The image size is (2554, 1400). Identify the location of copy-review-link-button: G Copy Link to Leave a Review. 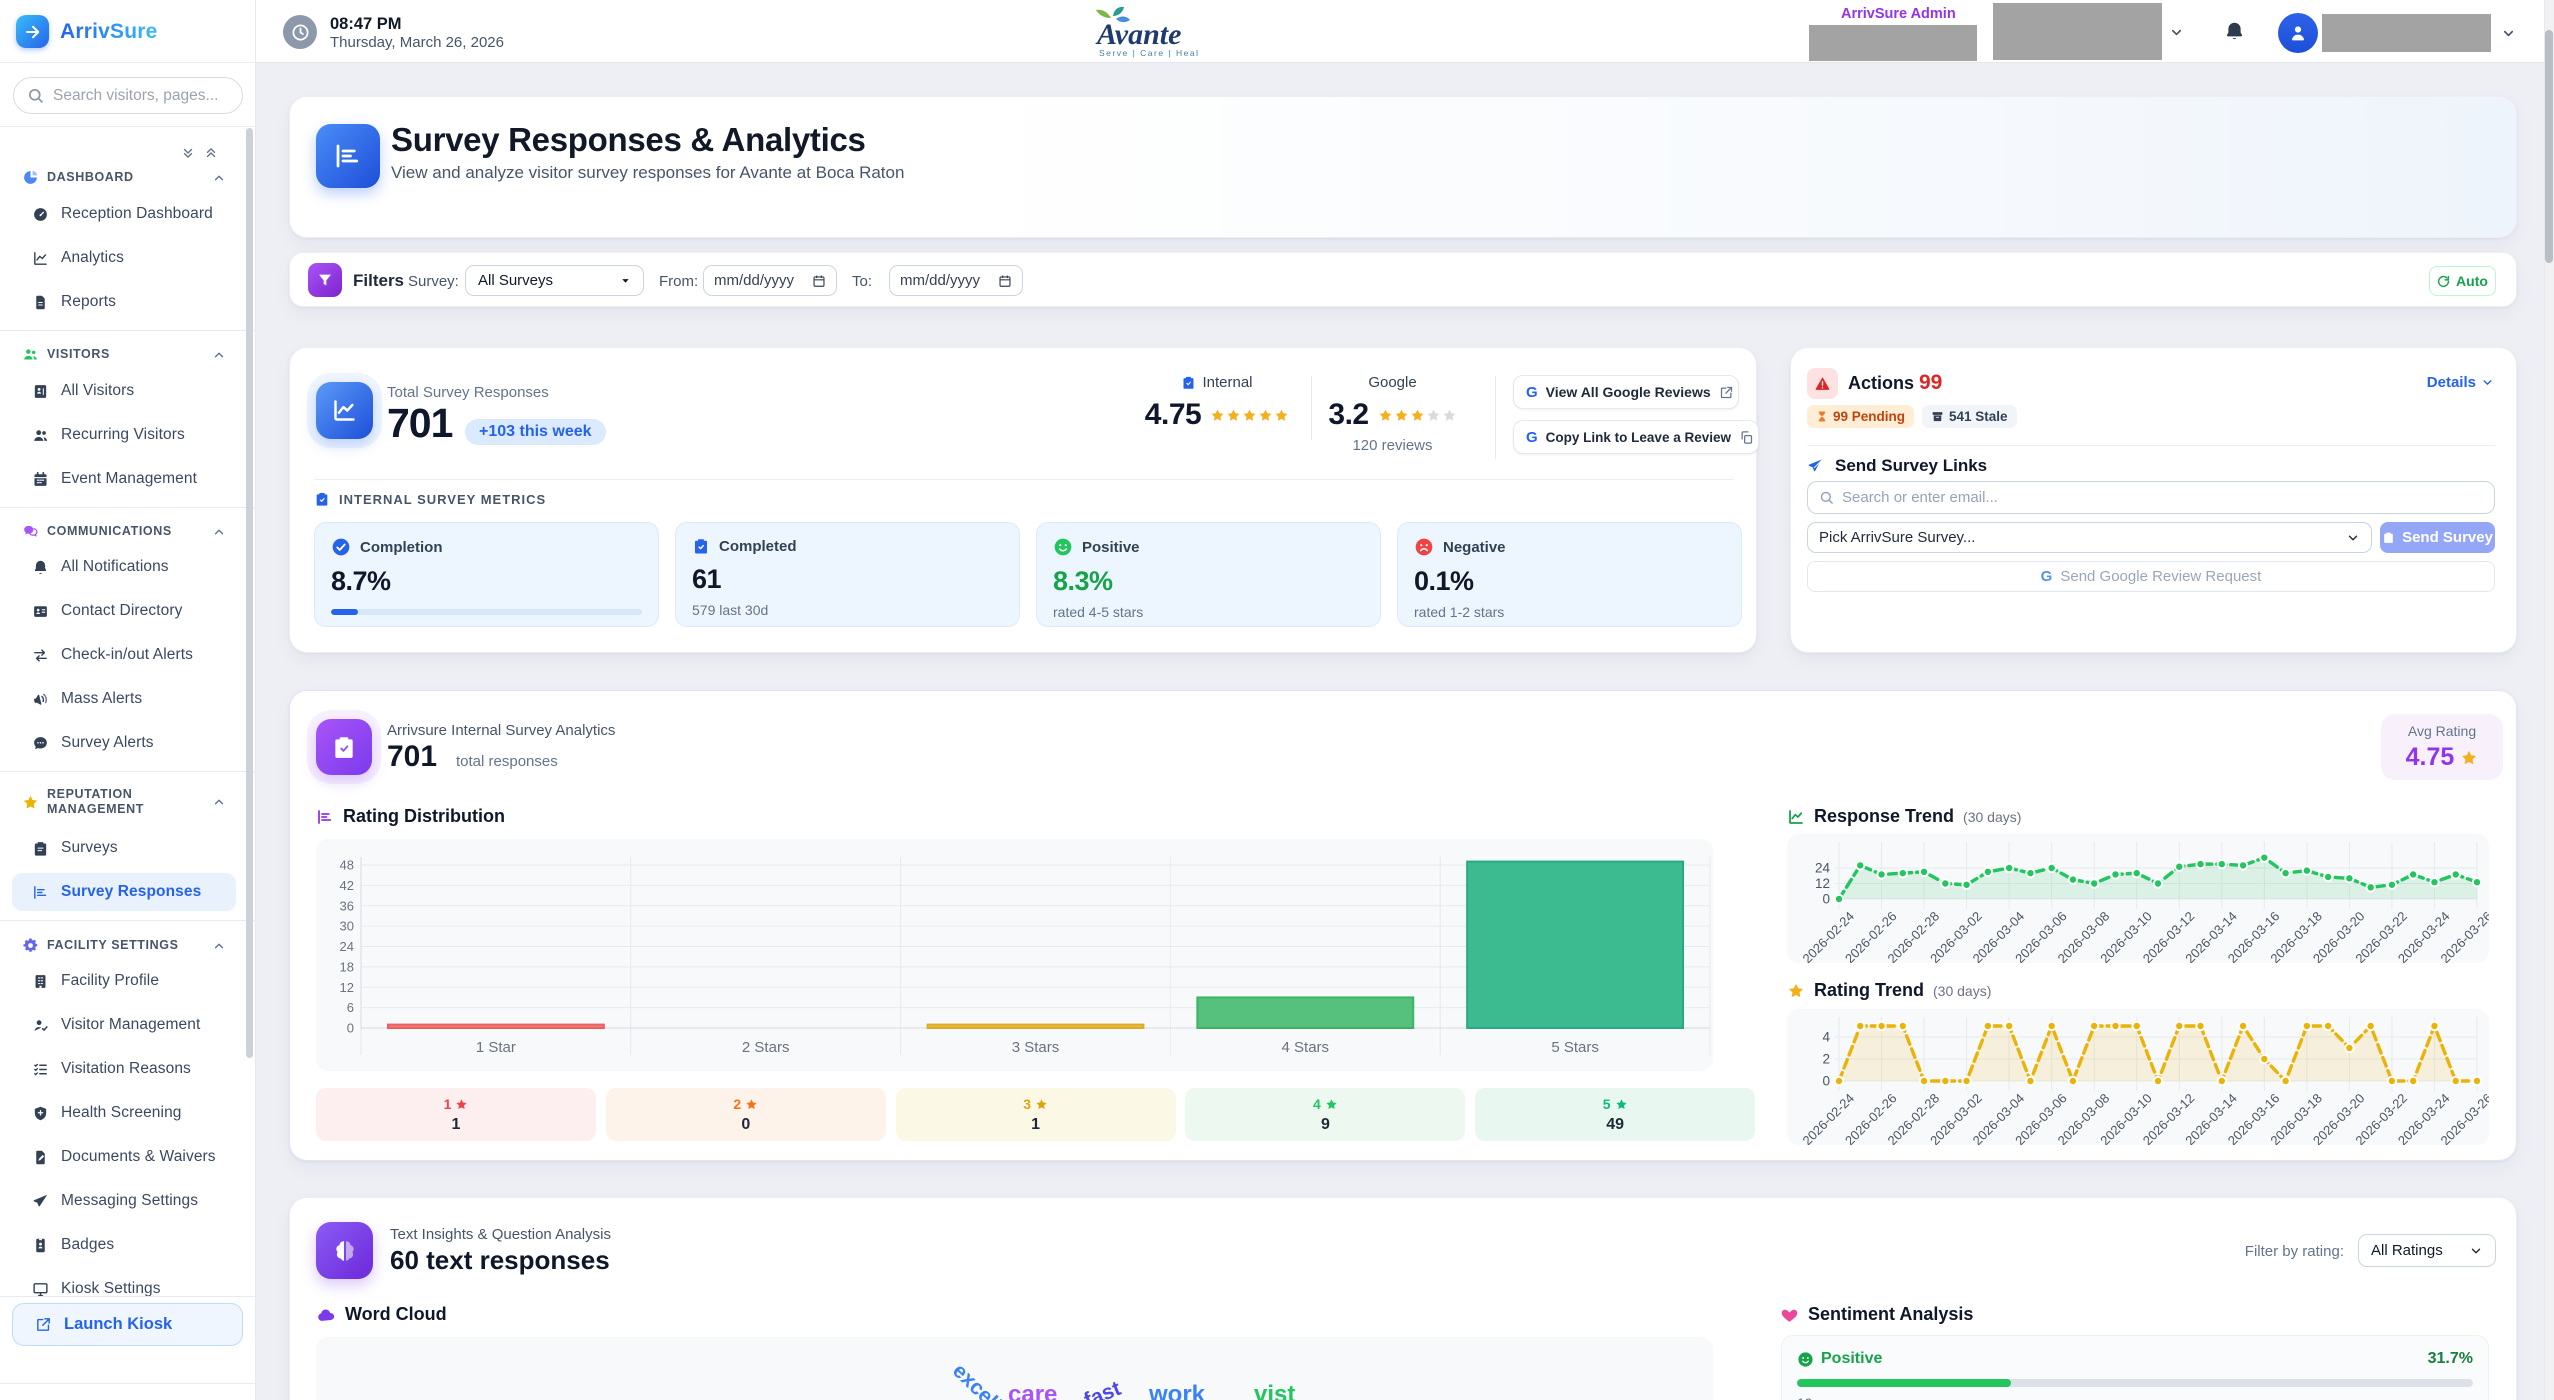
(1636, 437).